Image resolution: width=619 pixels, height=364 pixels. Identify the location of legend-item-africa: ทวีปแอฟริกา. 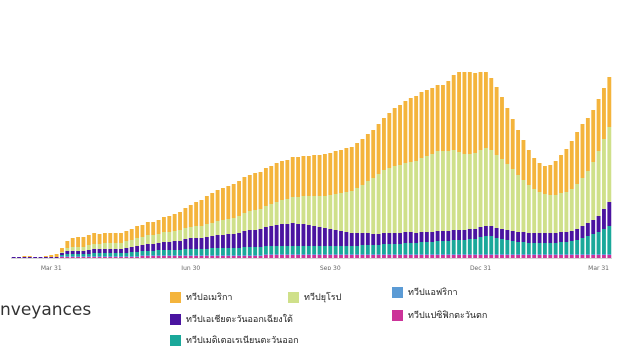
(425, 292).